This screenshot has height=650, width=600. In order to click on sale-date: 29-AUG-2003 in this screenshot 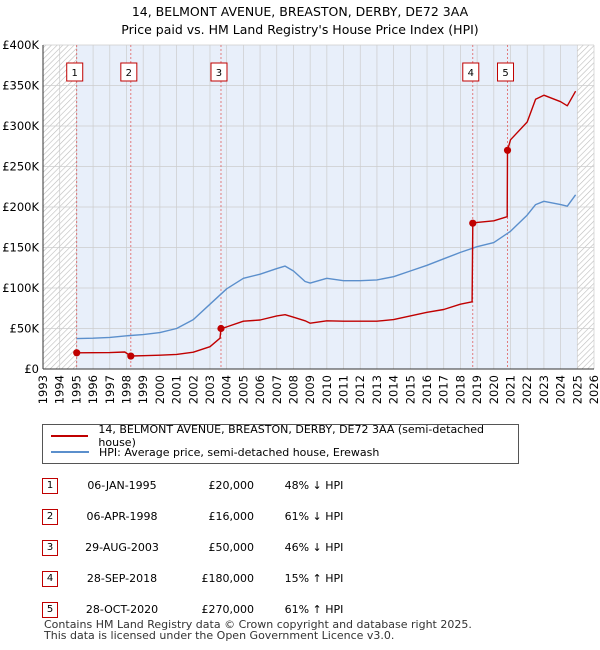, I will do `click(122, 547)`.